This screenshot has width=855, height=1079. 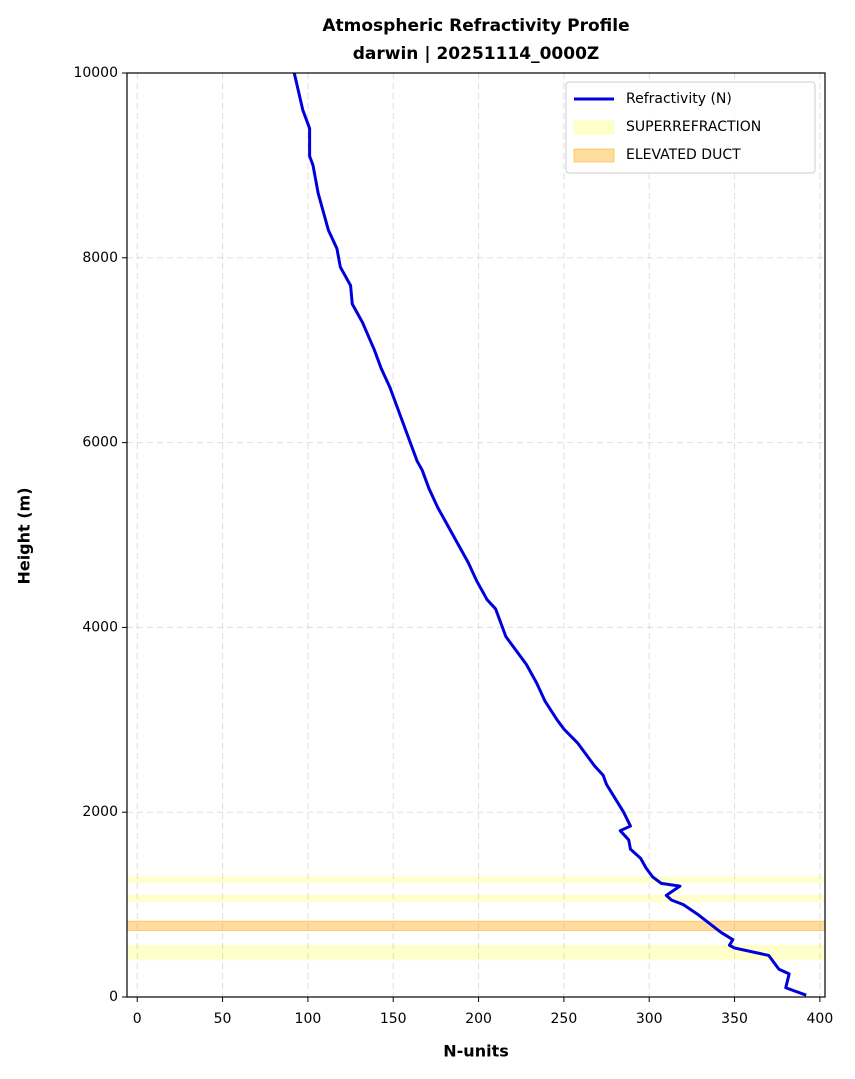 I want to click on x-tick-label: 350, so click(x=734, y=1019).